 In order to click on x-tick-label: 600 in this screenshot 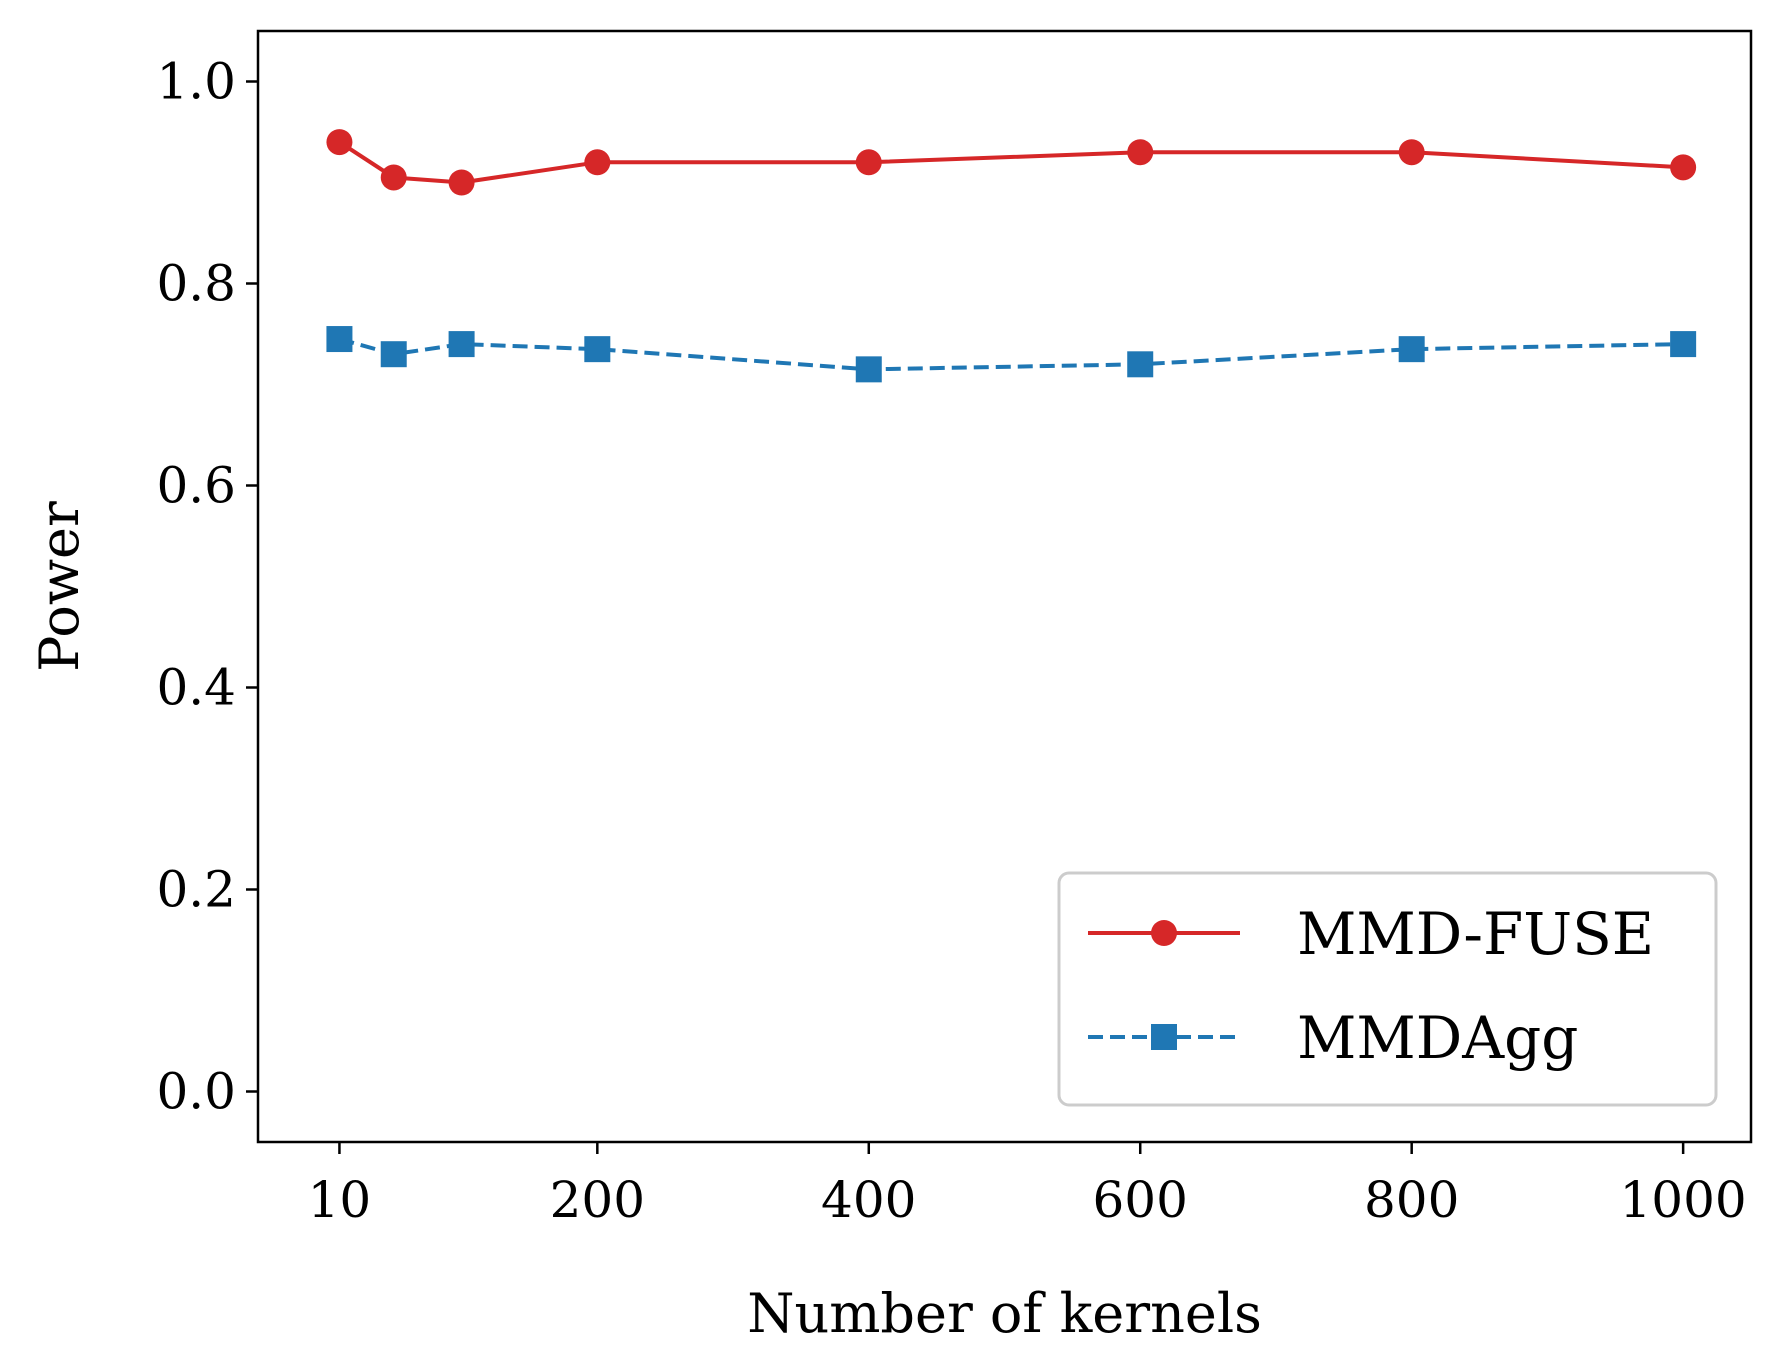, I will do `click(1140, 1200)`.